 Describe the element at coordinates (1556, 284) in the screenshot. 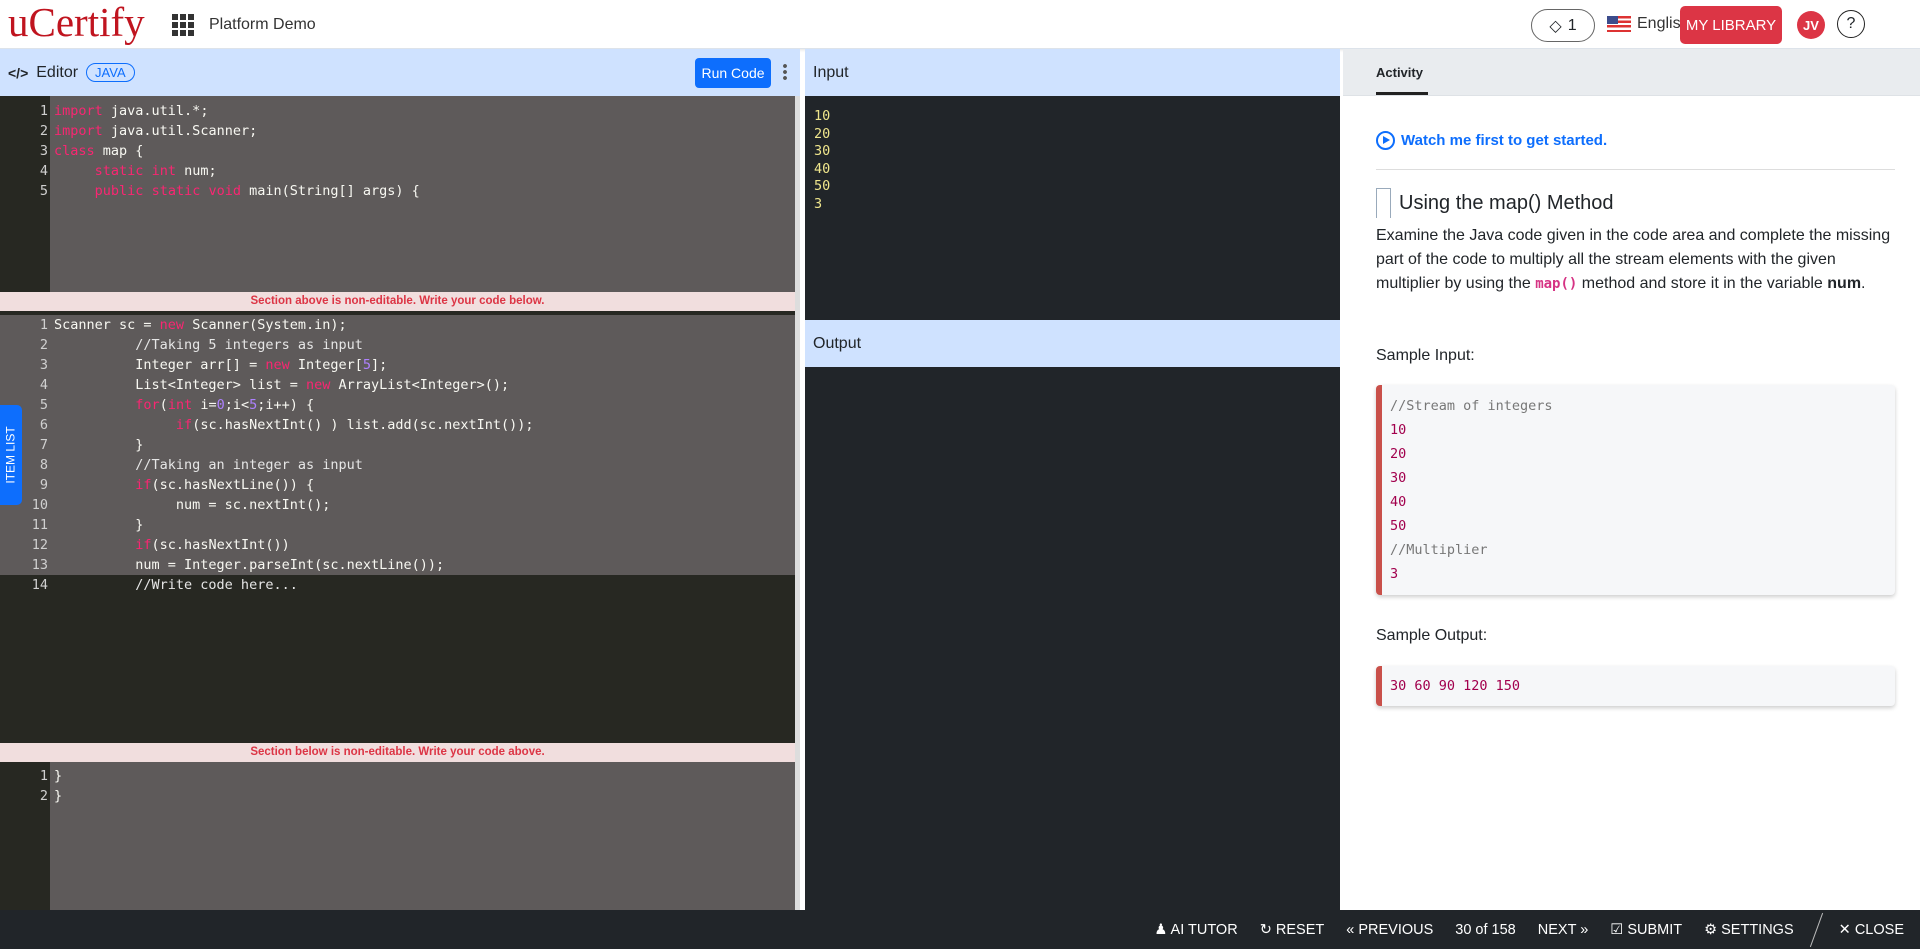

I see `inline-code: map()` at that location.